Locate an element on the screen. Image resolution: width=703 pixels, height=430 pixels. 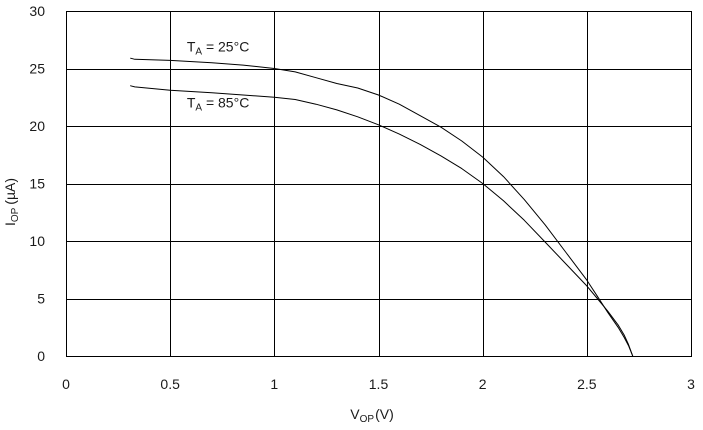
x-tick-label: 0 is located at coordinates (66, 384).